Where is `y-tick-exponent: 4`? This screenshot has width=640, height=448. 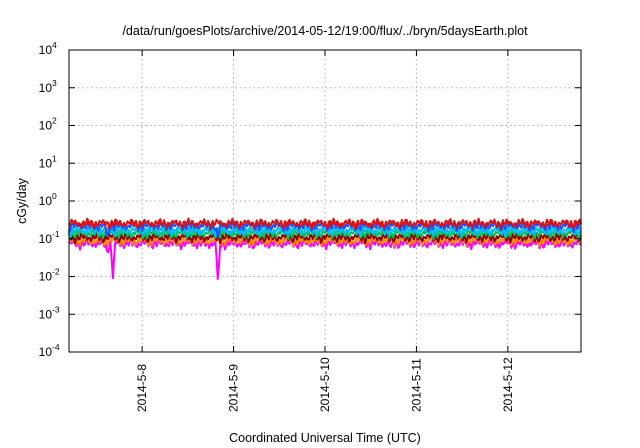 y-tick-exponent: 4 is located at coordinates (54, 45).